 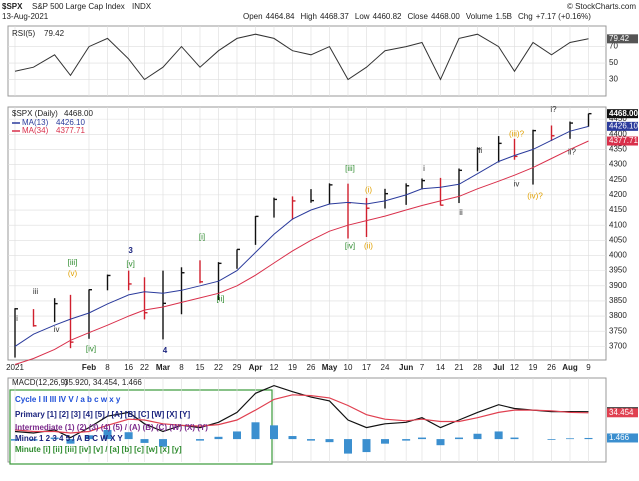 What do you see at coordinates (73, 273) in the screenshot?
I see `wave-label: (v)` at bounding box center [73, 273].